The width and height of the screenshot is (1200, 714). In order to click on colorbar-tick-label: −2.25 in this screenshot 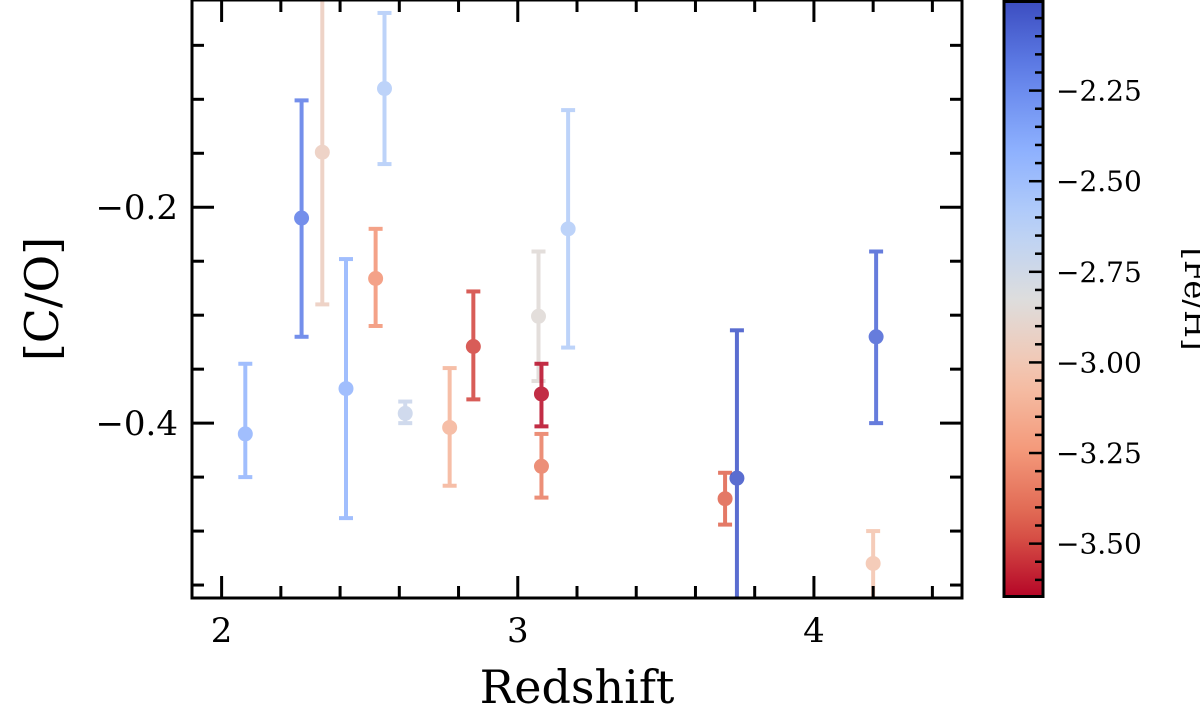, I will do `click(1099, 91)`.